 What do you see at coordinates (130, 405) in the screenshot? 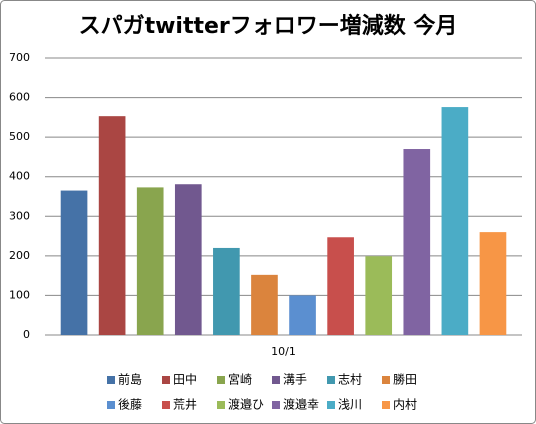
I see `legend-label: 後藤` at bounding box center [130, 405].